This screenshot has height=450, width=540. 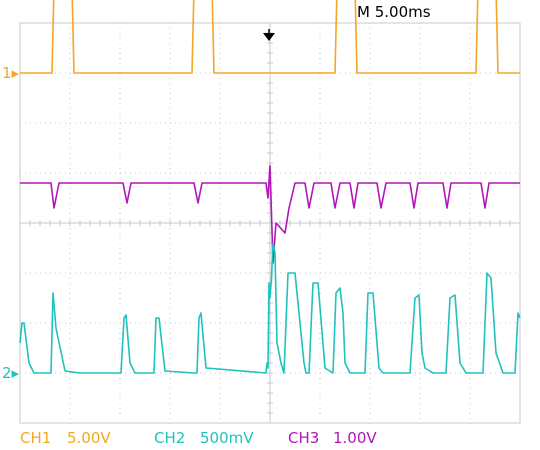 What do you see at coordinates (303, 438) in the screenshot?
I see `ch3-label: CH3` at bounding box center [303, 438].